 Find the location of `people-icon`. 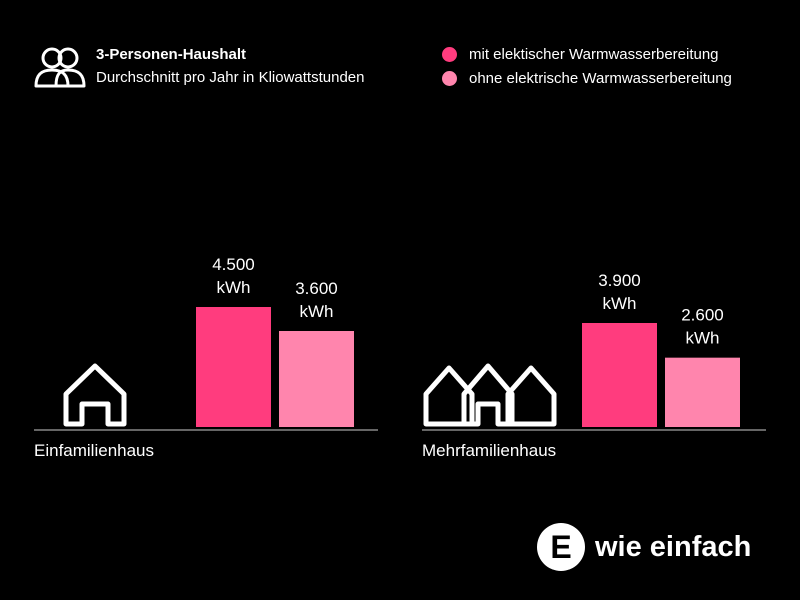

people-icon is located at coordinates (60, 67).